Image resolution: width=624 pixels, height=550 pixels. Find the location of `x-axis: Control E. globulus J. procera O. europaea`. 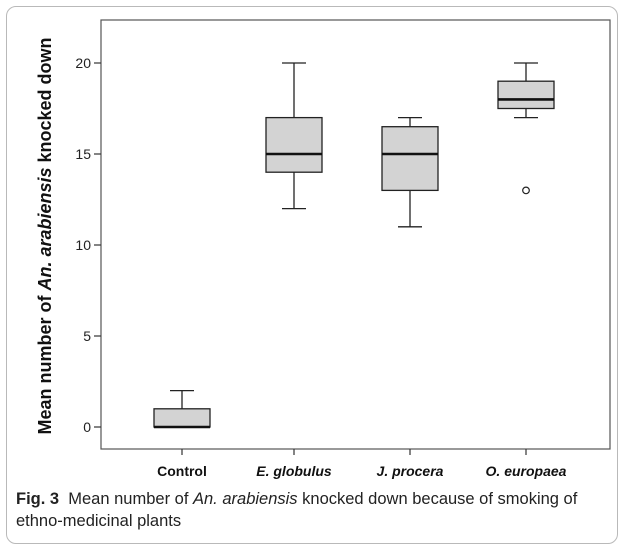

x-axis: Control E. globulus J. procera O. europaea is located at coordinates (362, 464).